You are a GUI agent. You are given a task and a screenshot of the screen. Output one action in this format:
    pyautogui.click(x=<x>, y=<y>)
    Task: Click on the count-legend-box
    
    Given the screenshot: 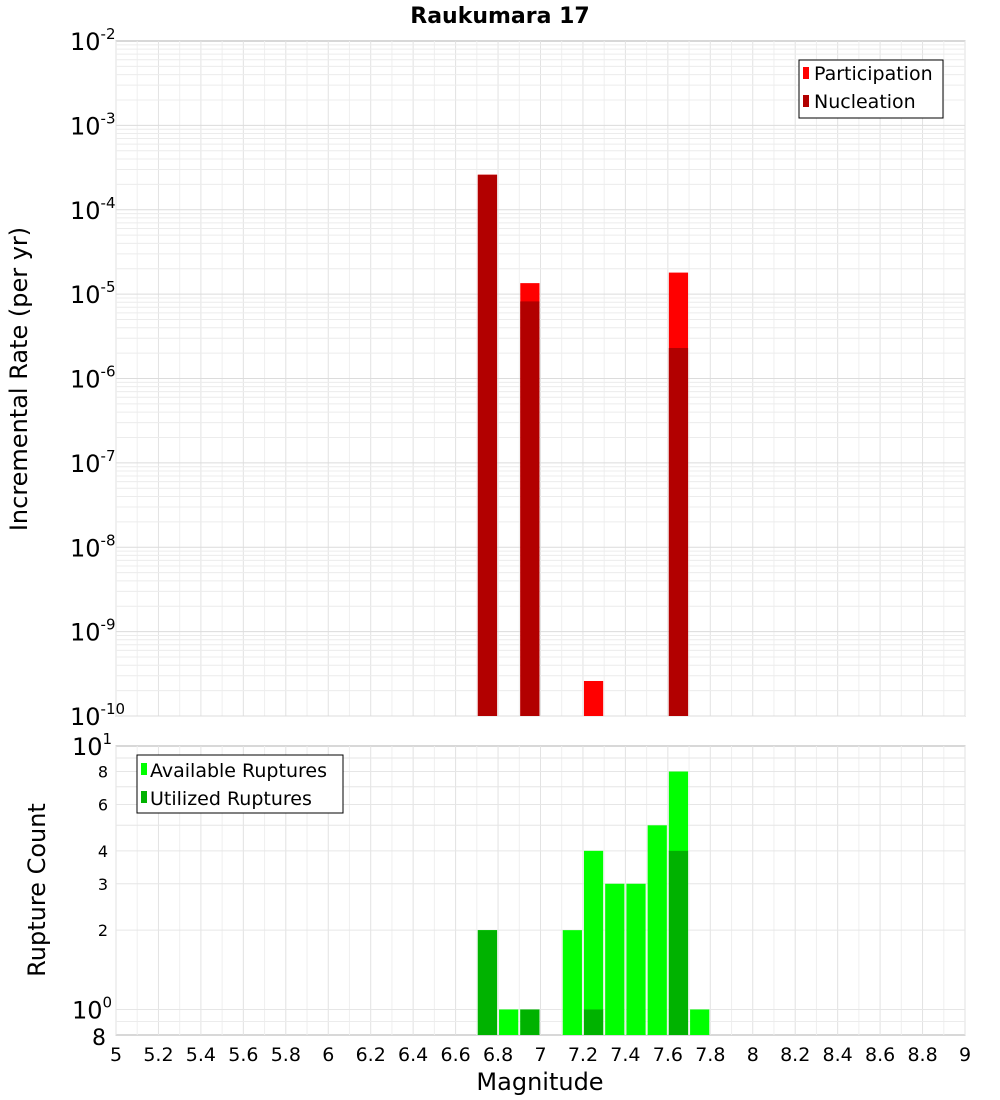 What is the action you would take?
    pyautogui.click(x=240, y=784)
    